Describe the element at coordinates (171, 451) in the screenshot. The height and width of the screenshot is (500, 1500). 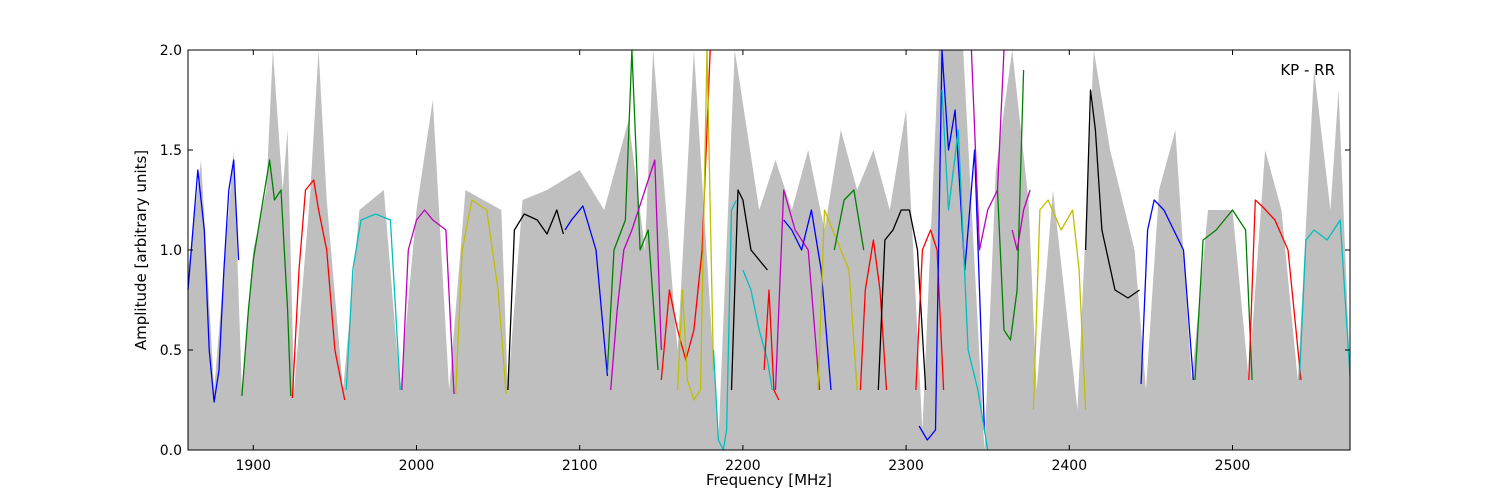
I see `y-tick-label-0: 0.0` at that location.